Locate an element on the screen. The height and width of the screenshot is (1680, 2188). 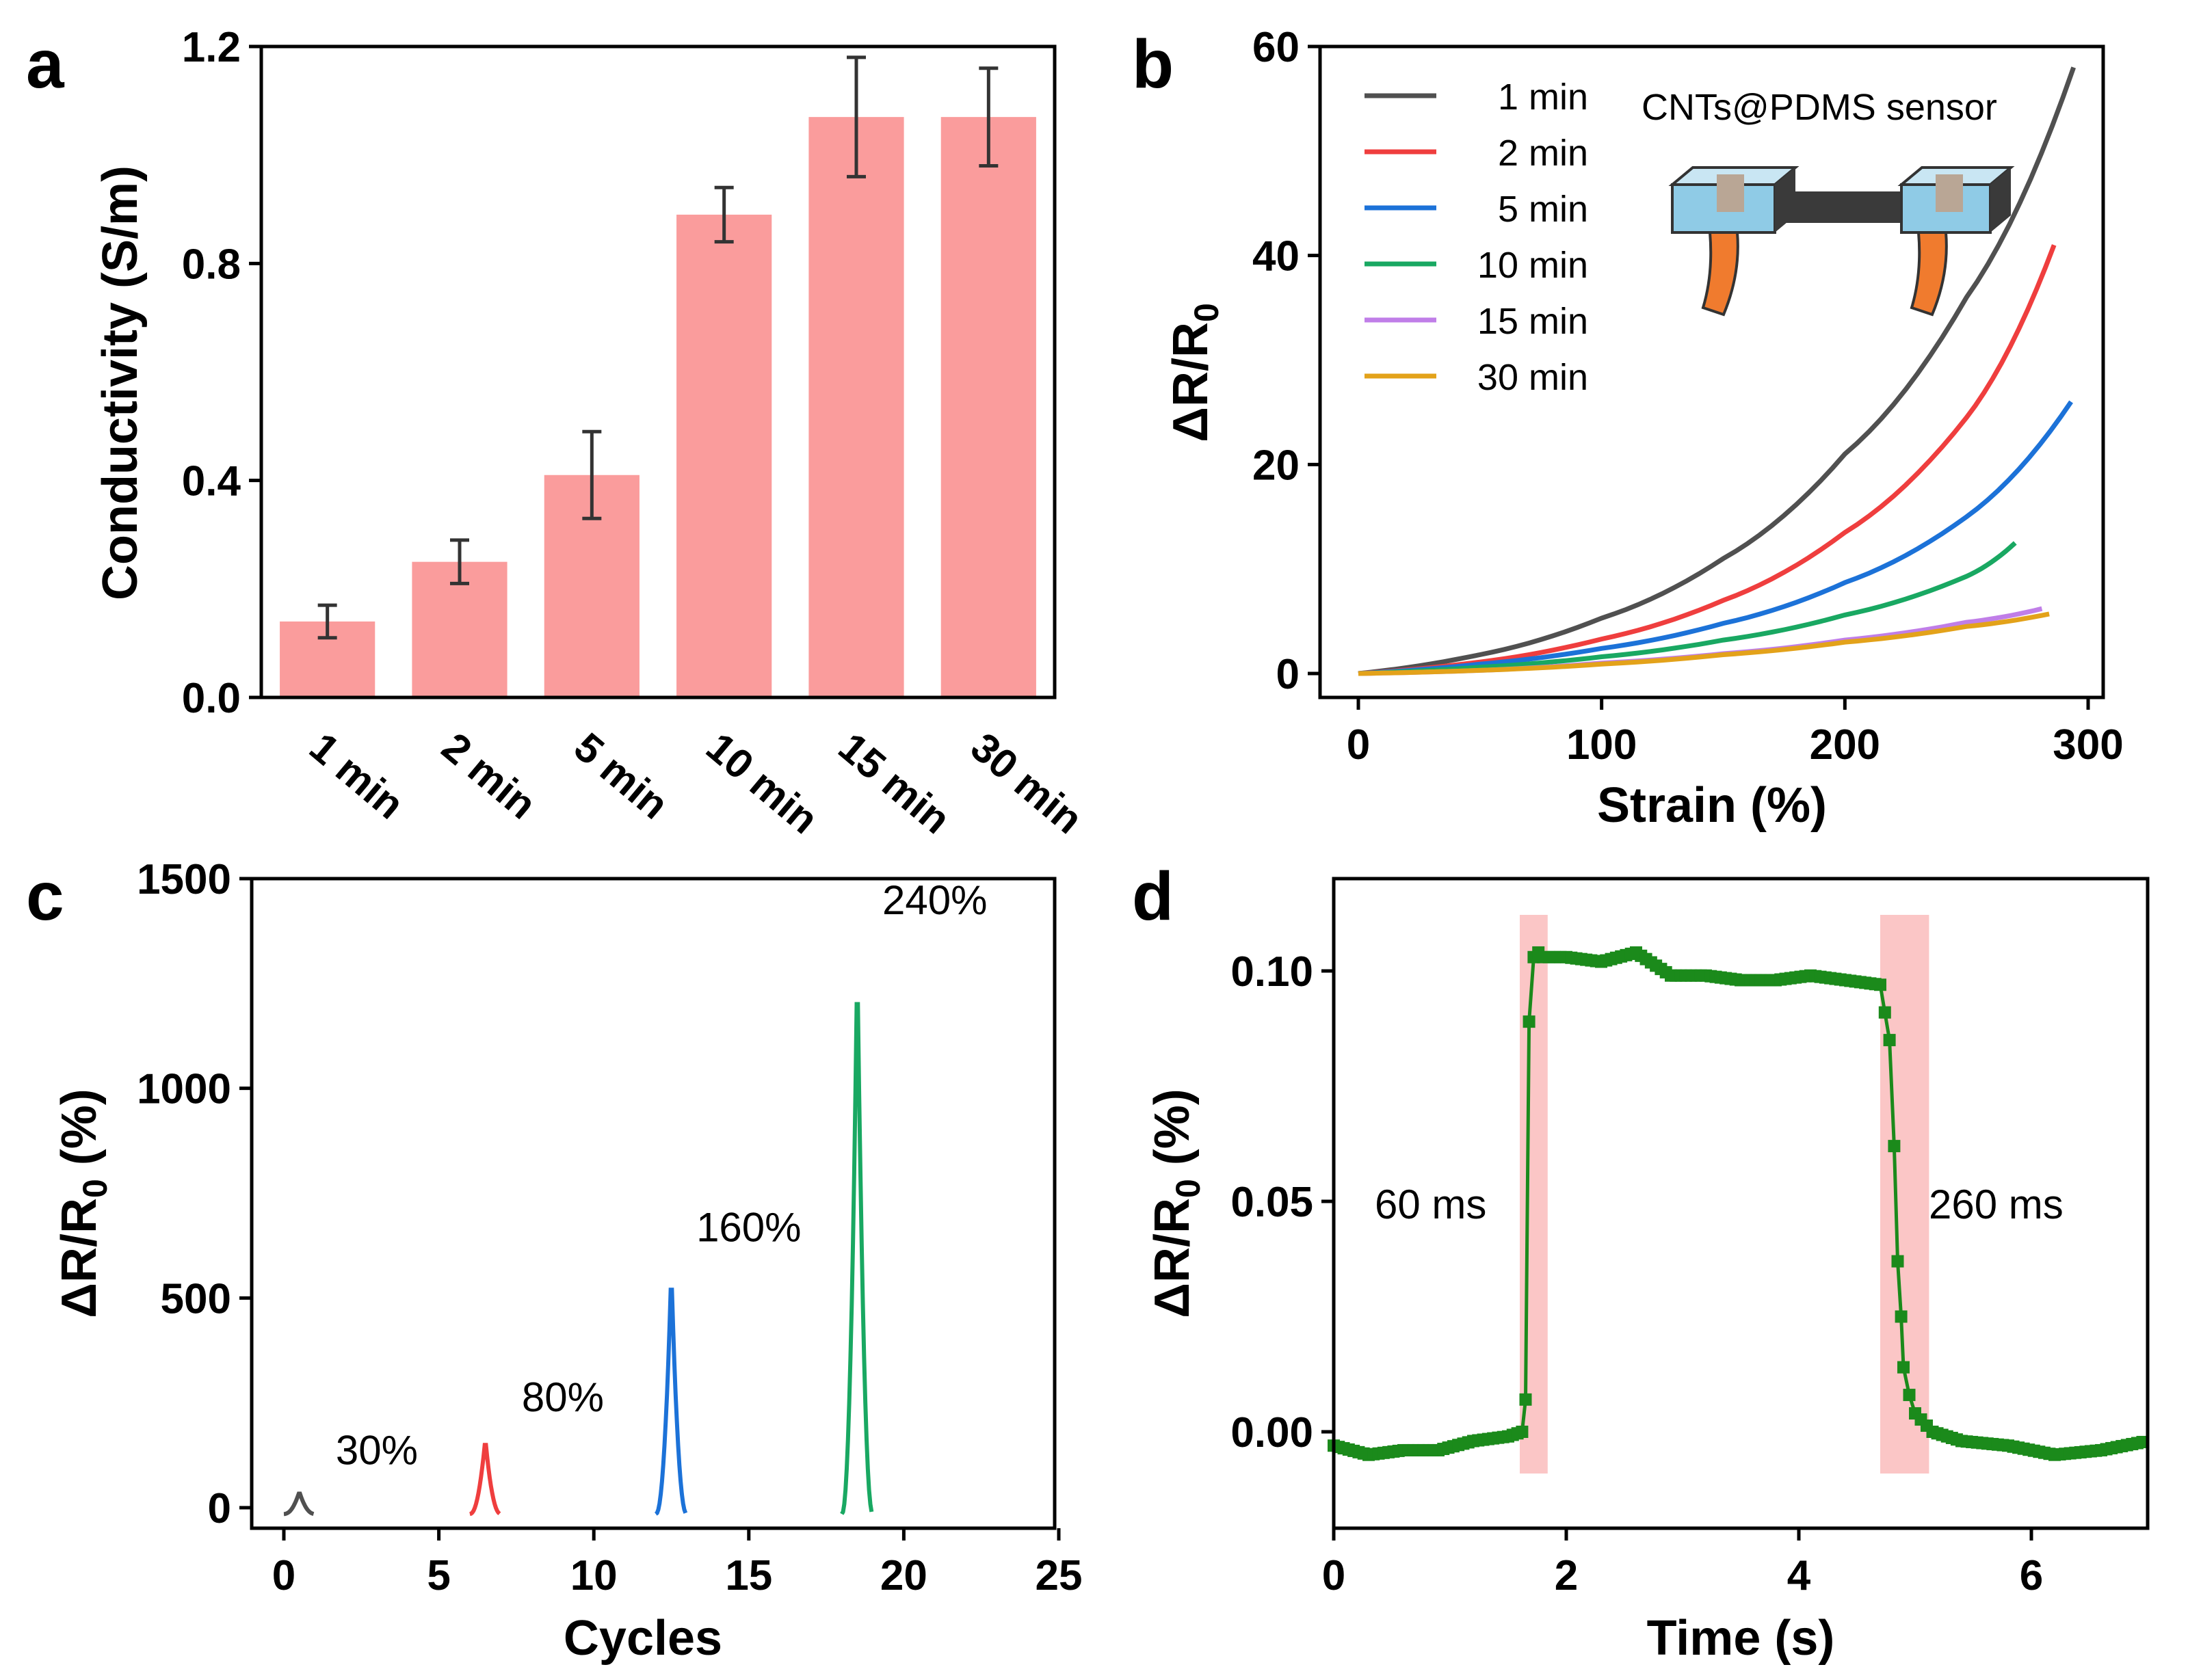
panel-d-y-axis-title: ΔR/R0 (%) is located at coordinates (1176, 1203).